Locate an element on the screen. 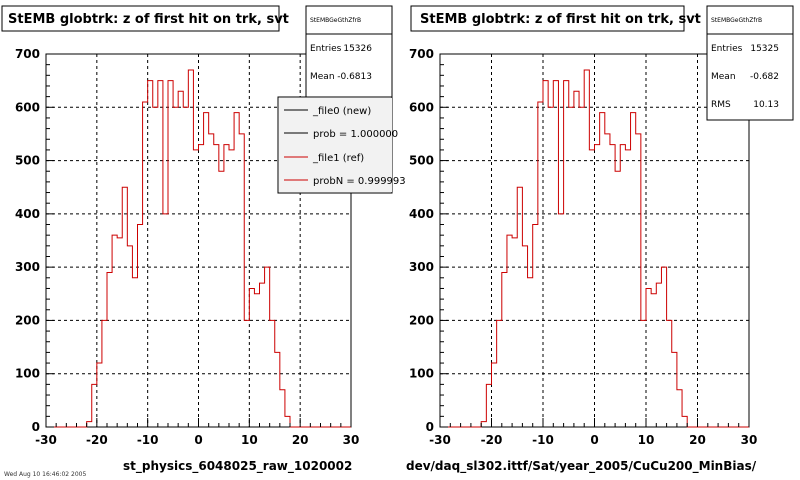 The image size is (800, 480). right-x-ticks: -30 -20 -10 0 10 20 30 is located at coordinates (593, 432).